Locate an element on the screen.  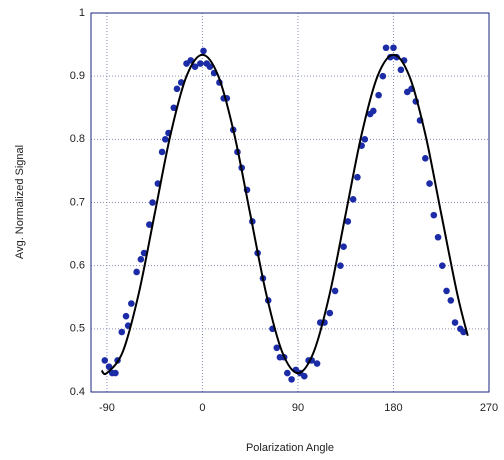
y-tick-label: 0.6 is located at coordinates (77, 266).